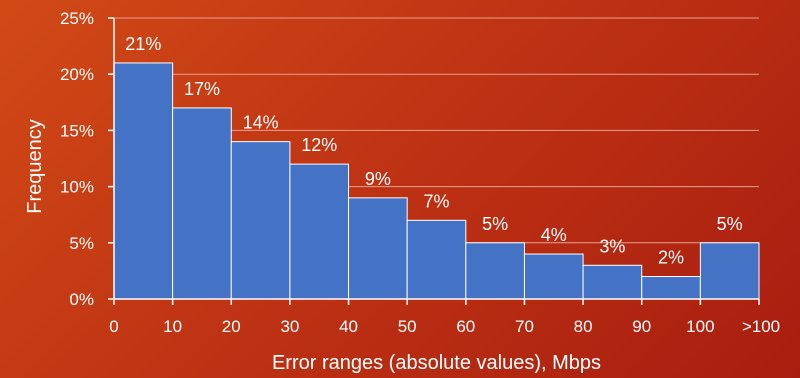  What do you see at coordinates (77, 74) in the screenshot?
I see `y-tick-label-4: 20%` at bounding box center [77, 74].